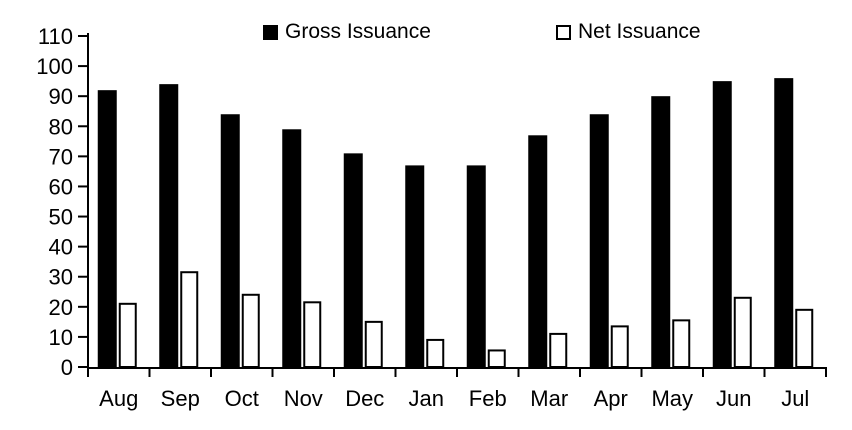 The width and height of the screenshot is (852, 430). I want to click on x-axis-category-label: Dec, so click(364, 398).